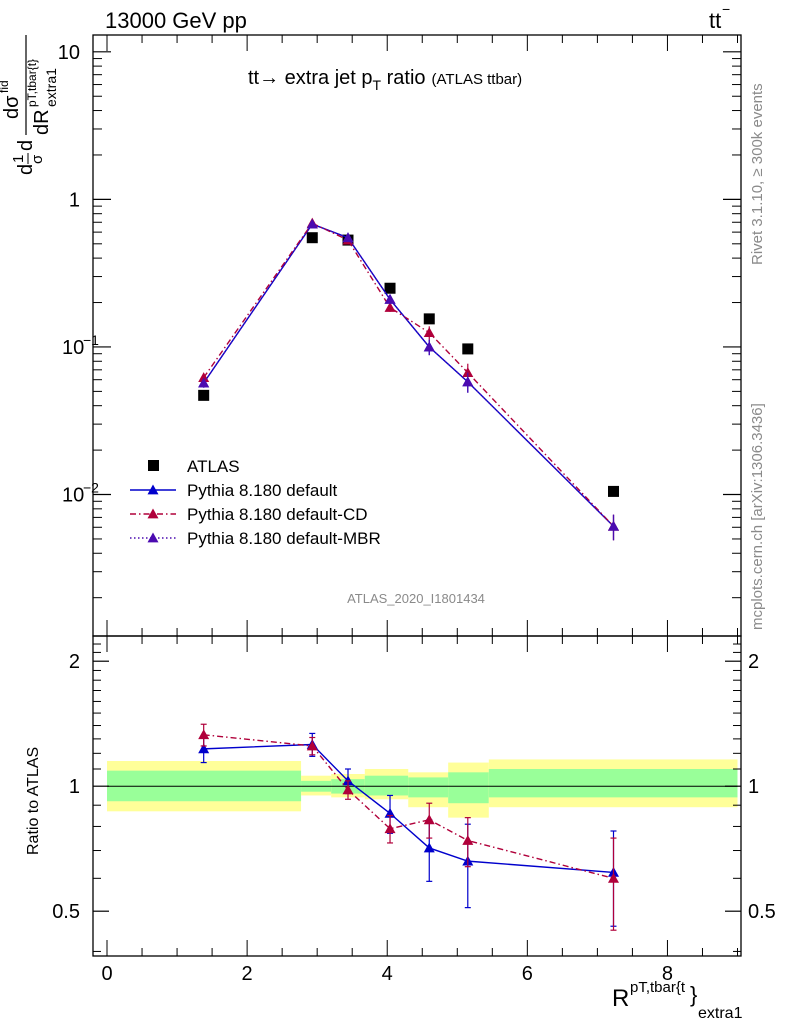 The width and height of the screenshot is (786, 1024). What do you see at coordinates (213, 466) in the screenshot?
I see `legend-label: ATLAS` at bounding box center [213, 466].